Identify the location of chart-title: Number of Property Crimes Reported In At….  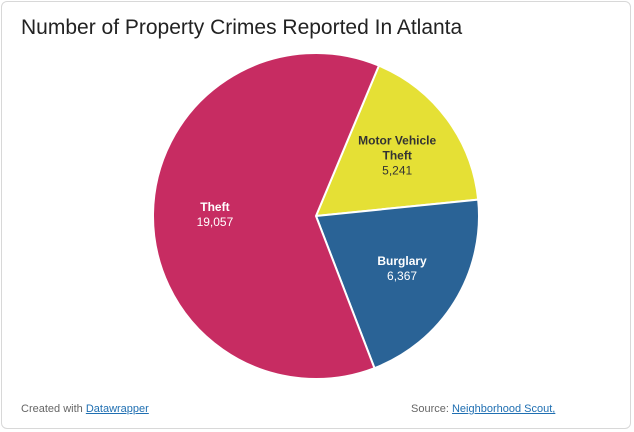
(242, 27).